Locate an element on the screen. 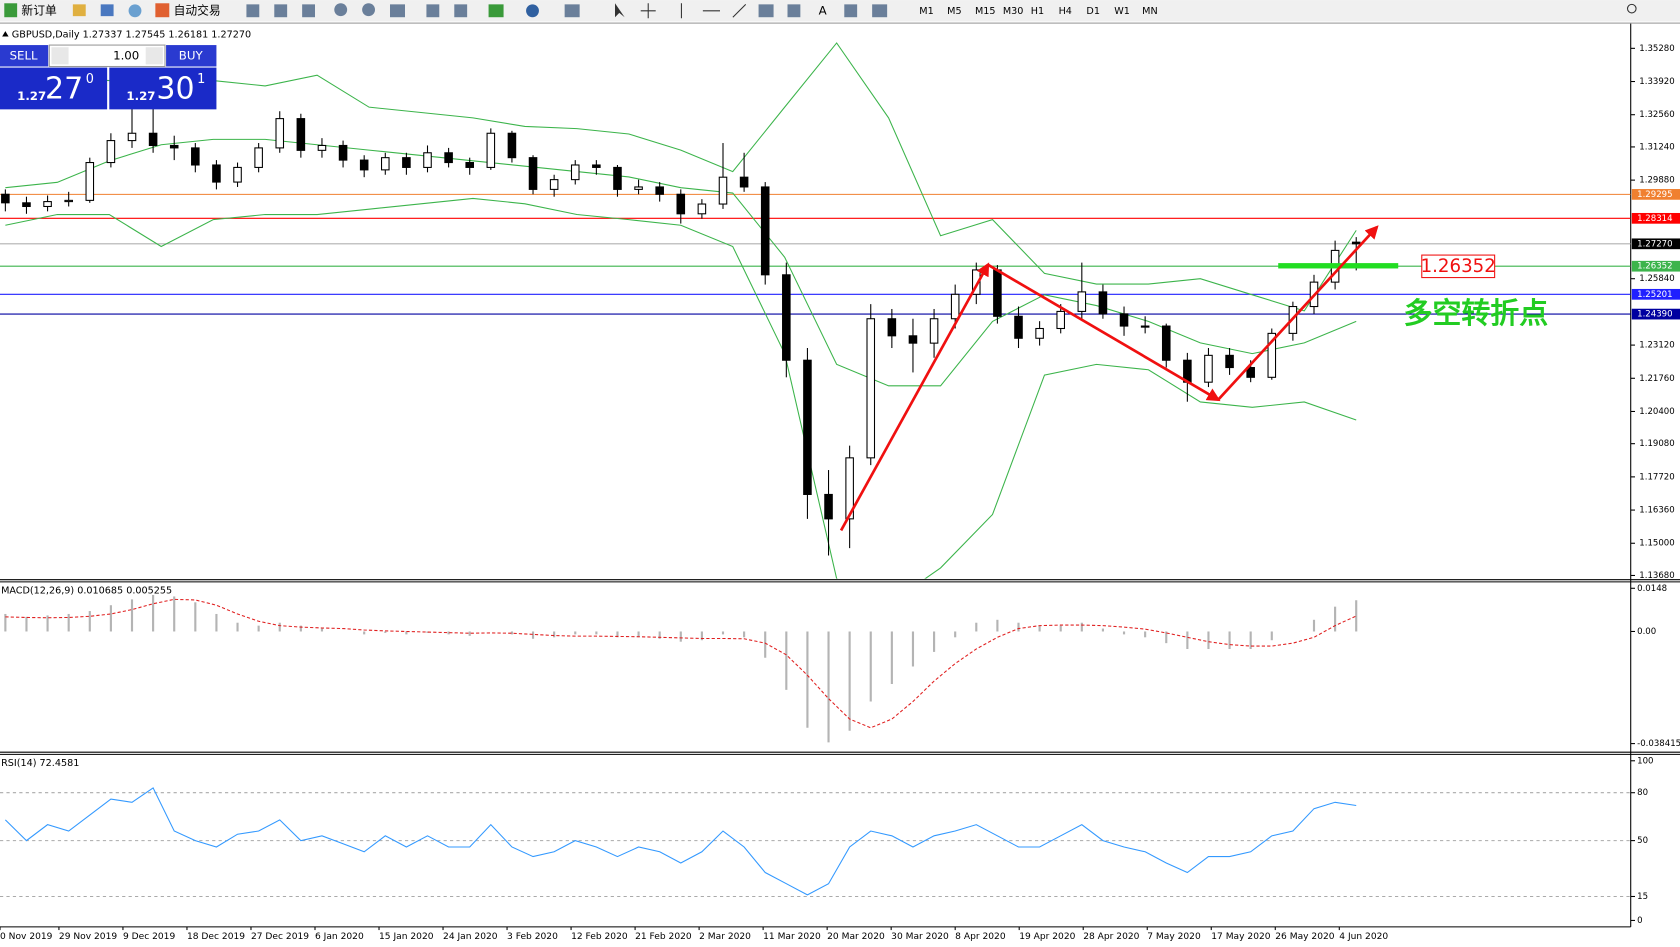 This screenshot has height=947, width=1680. buy-label: BUY is located at coordinates (191, 55).